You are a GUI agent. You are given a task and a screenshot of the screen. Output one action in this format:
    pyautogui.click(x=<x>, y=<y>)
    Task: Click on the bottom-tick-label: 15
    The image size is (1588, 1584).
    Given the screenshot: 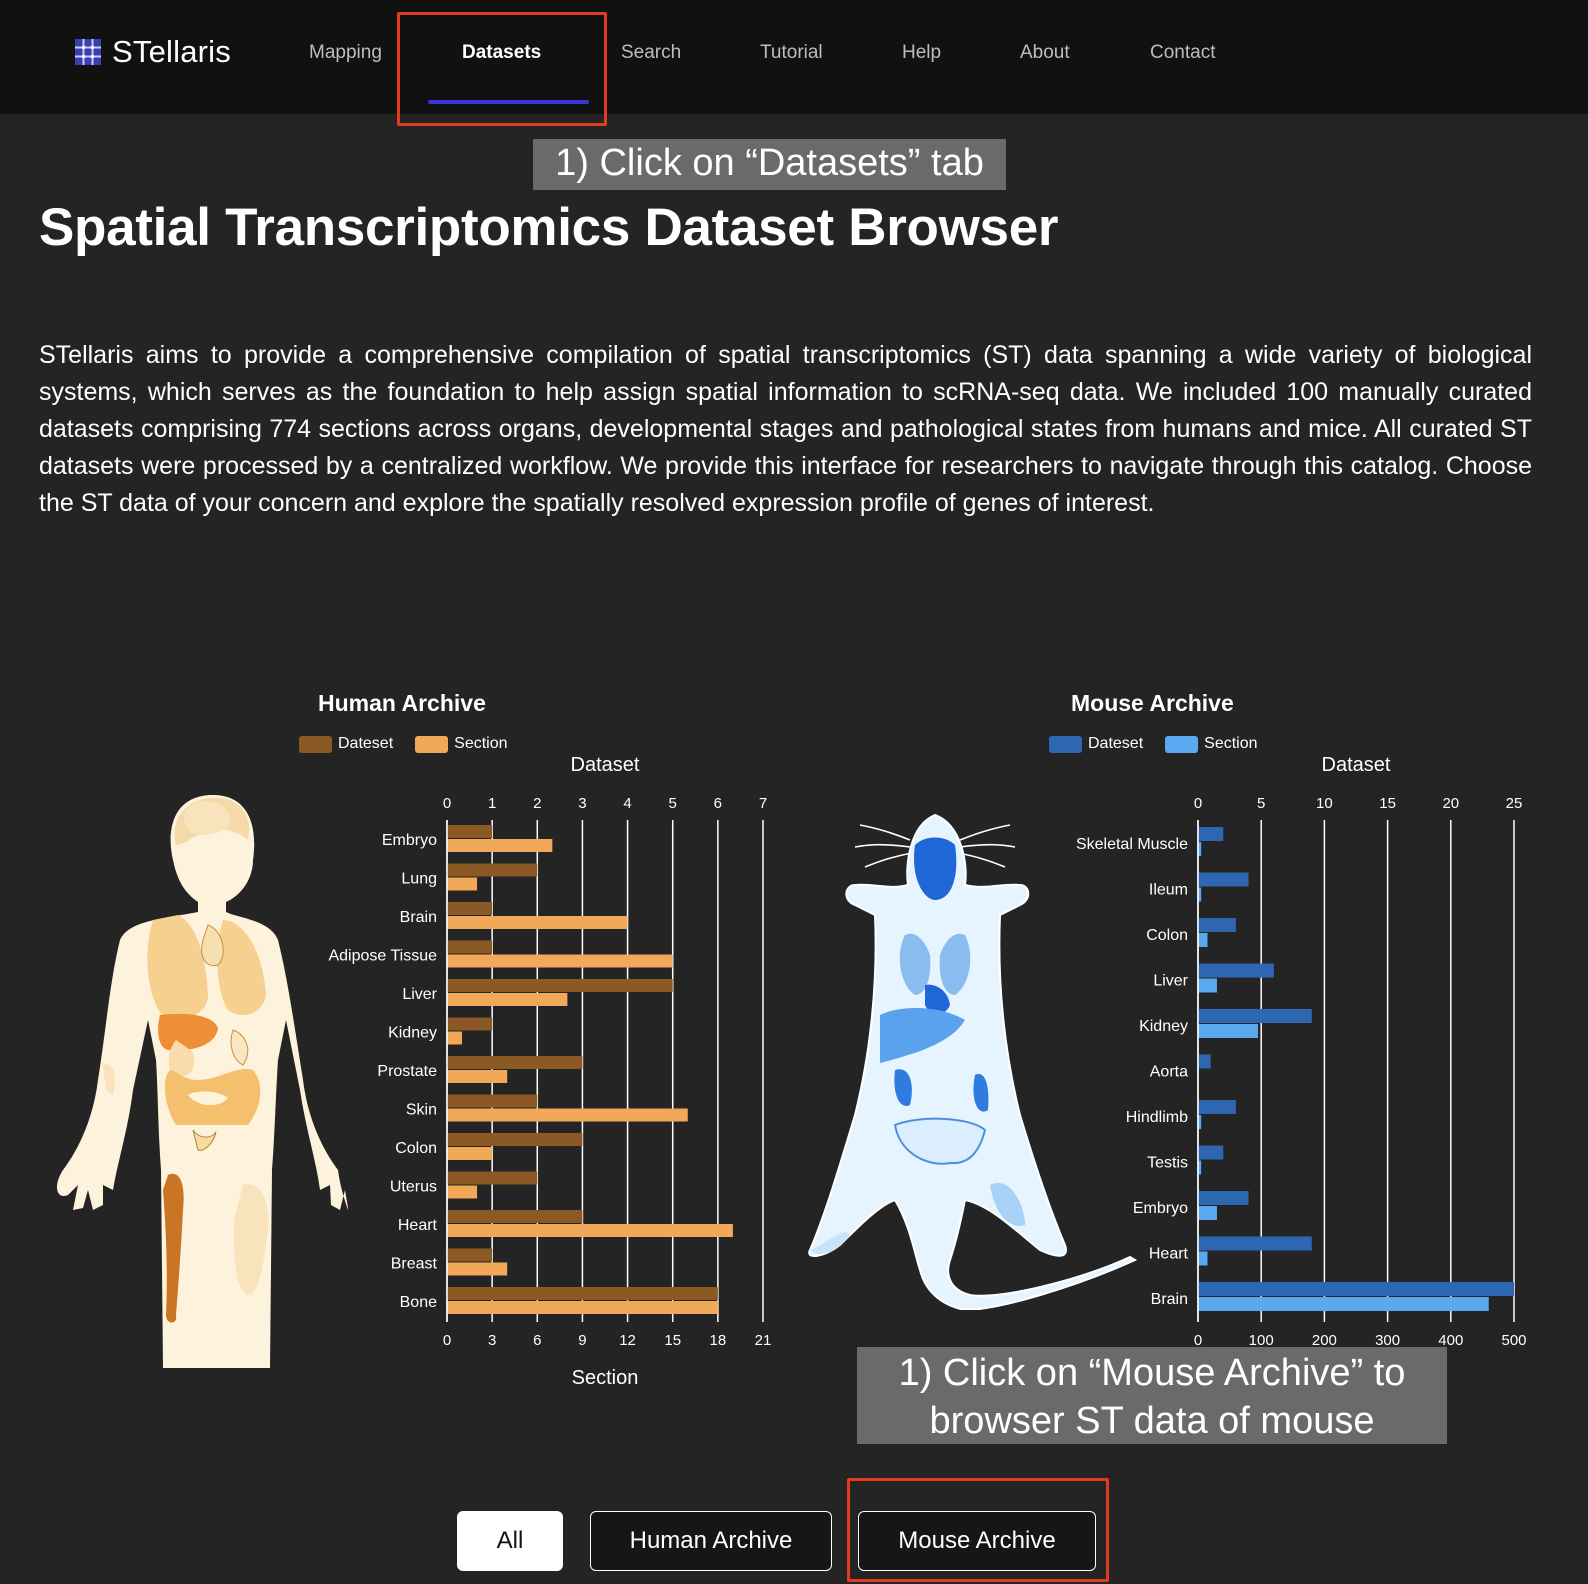 What is the action you would take?
    pyautogui.click(x=672, y=1340)
    